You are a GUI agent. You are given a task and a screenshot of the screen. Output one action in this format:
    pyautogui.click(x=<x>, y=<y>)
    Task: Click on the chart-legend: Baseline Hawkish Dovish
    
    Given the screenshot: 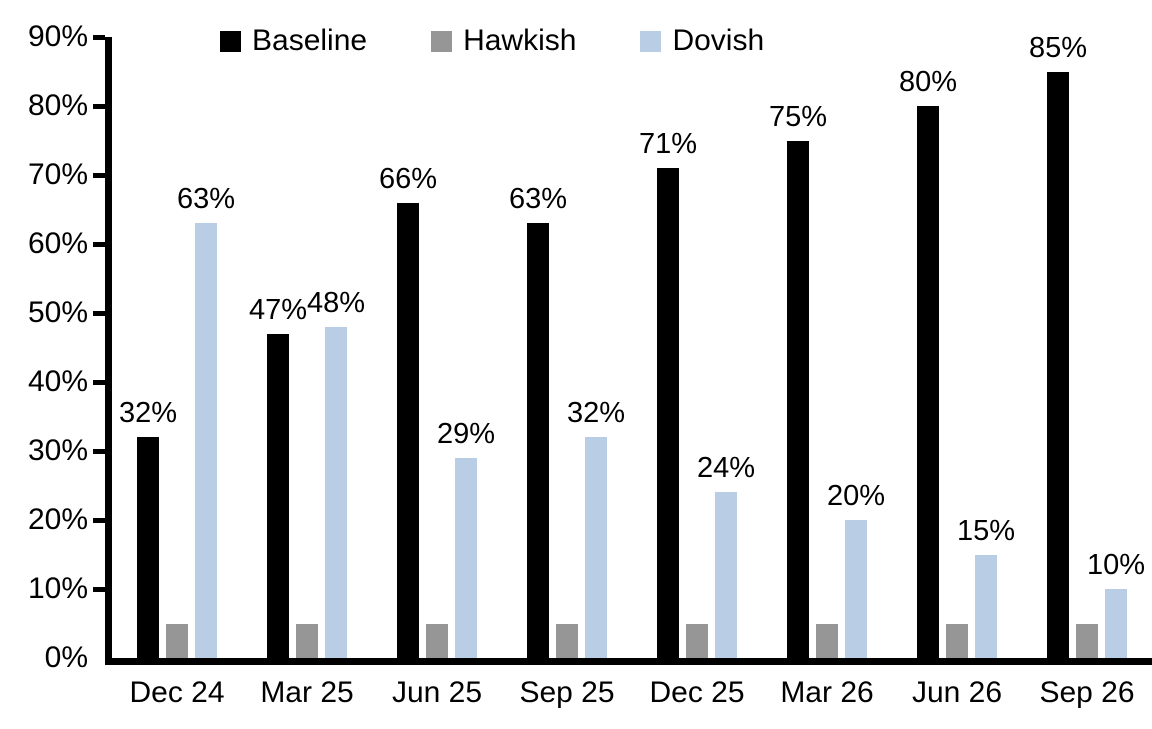 What is the action you would take?
    pyautogui.click(x=492, y=41)
    